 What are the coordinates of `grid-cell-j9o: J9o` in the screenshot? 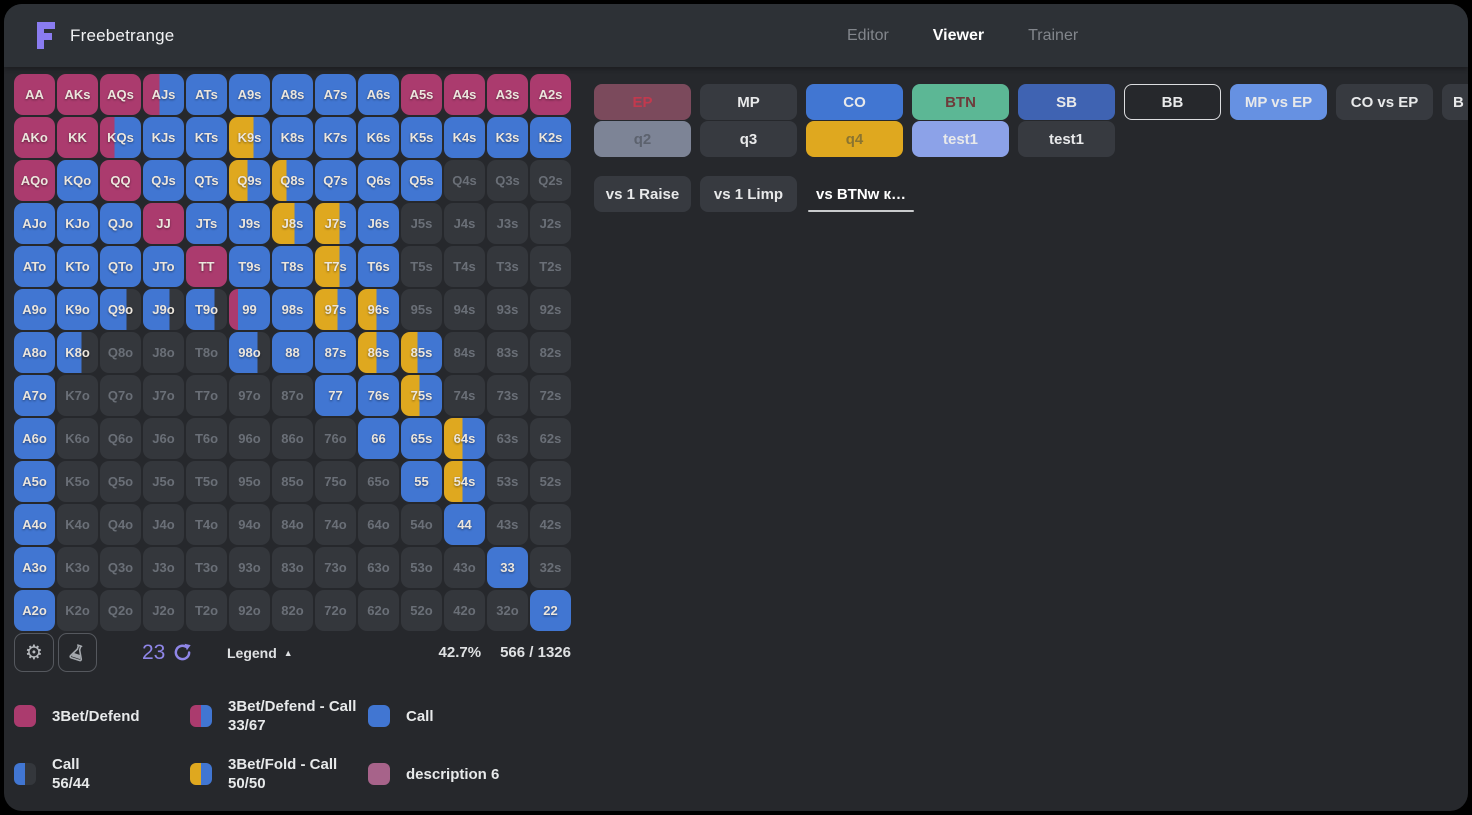 It's located at (163, 309).